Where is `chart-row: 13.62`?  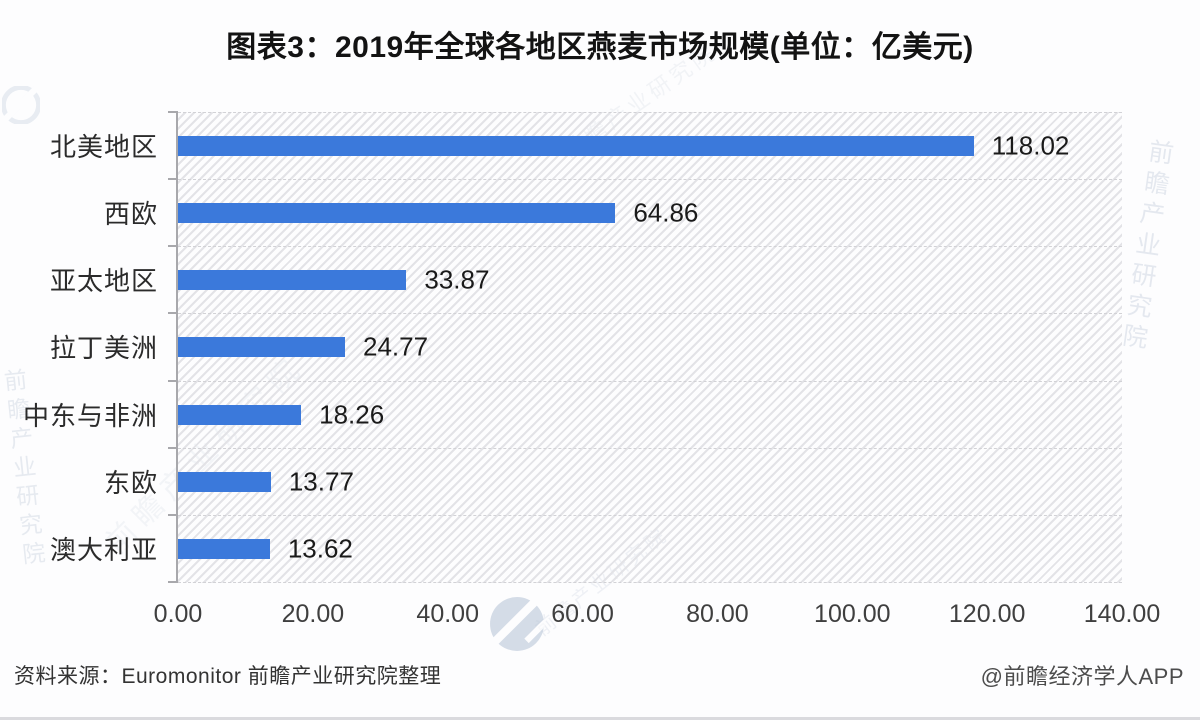 chart-row: 13.62 is located at coordinates (650, 548).